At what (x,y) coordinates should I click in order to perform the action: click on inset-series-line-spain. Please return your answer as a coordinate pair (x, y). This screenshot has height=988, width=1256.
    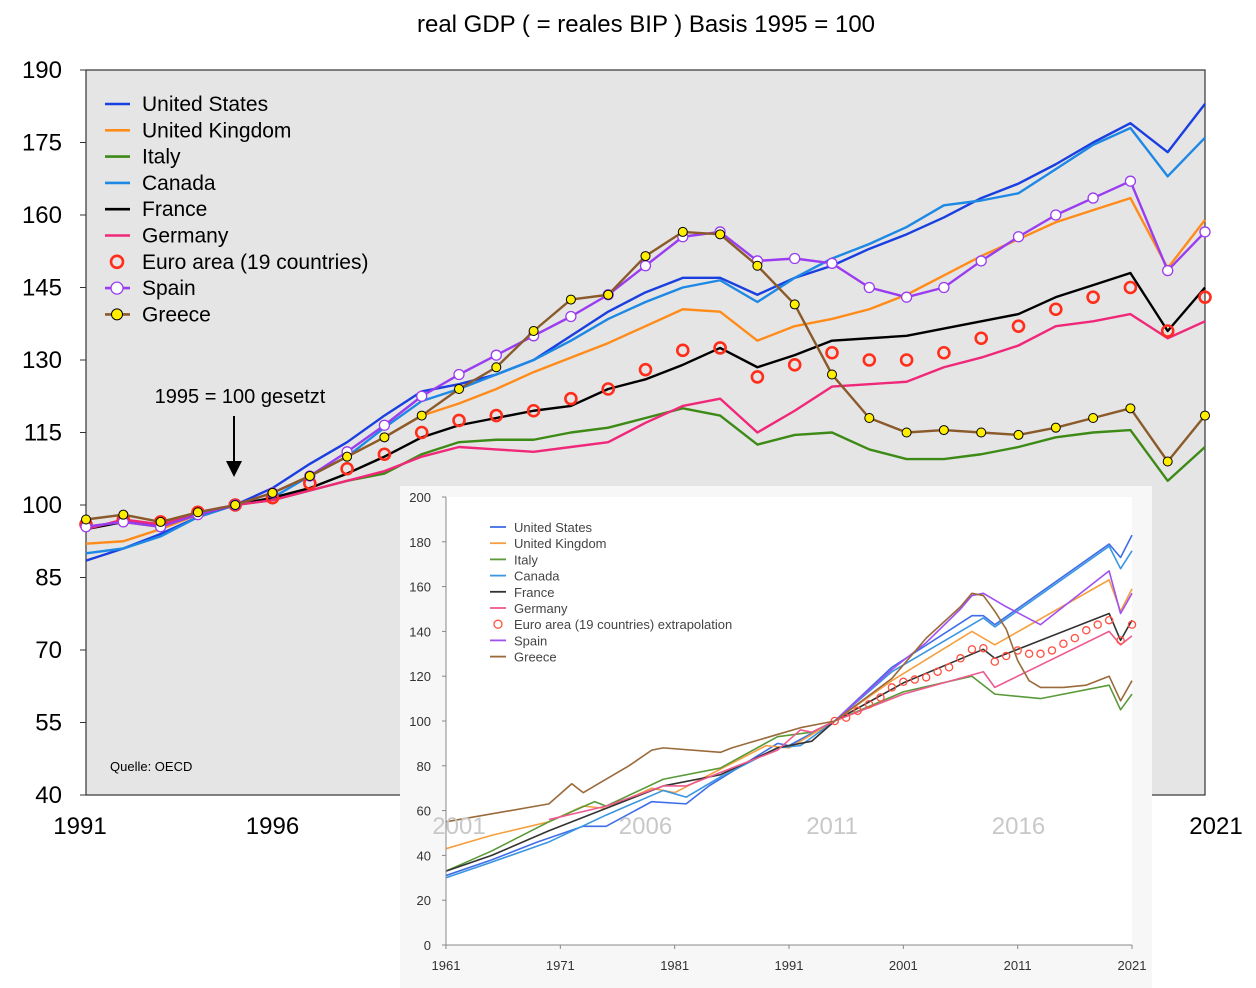
    Looking at the image, I should click on (983, 646).